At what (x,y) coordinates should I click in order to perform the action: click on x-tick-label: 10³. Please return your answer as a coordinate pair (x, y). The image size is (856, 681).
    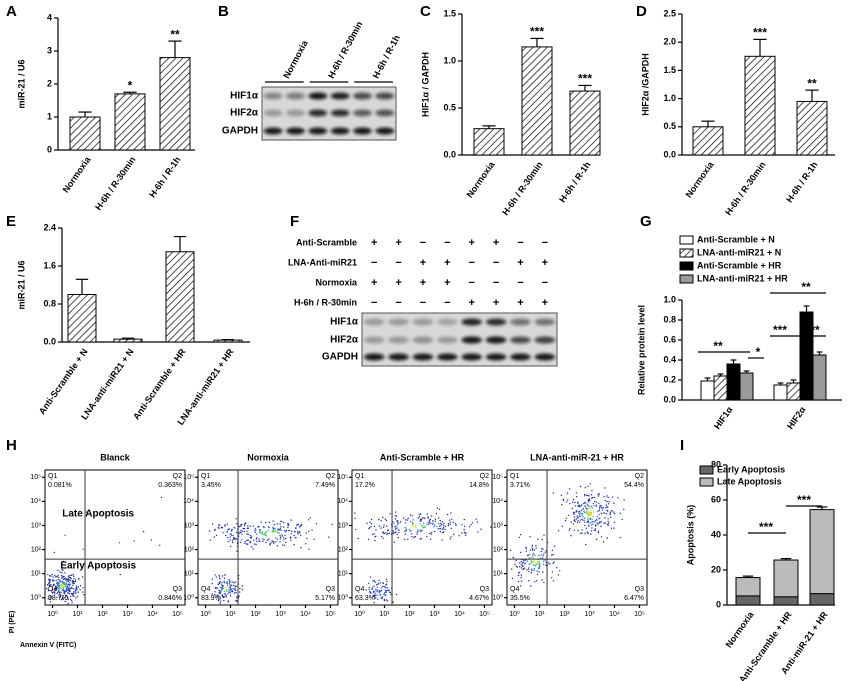
    Looking at the image, I should click on (434, 614).